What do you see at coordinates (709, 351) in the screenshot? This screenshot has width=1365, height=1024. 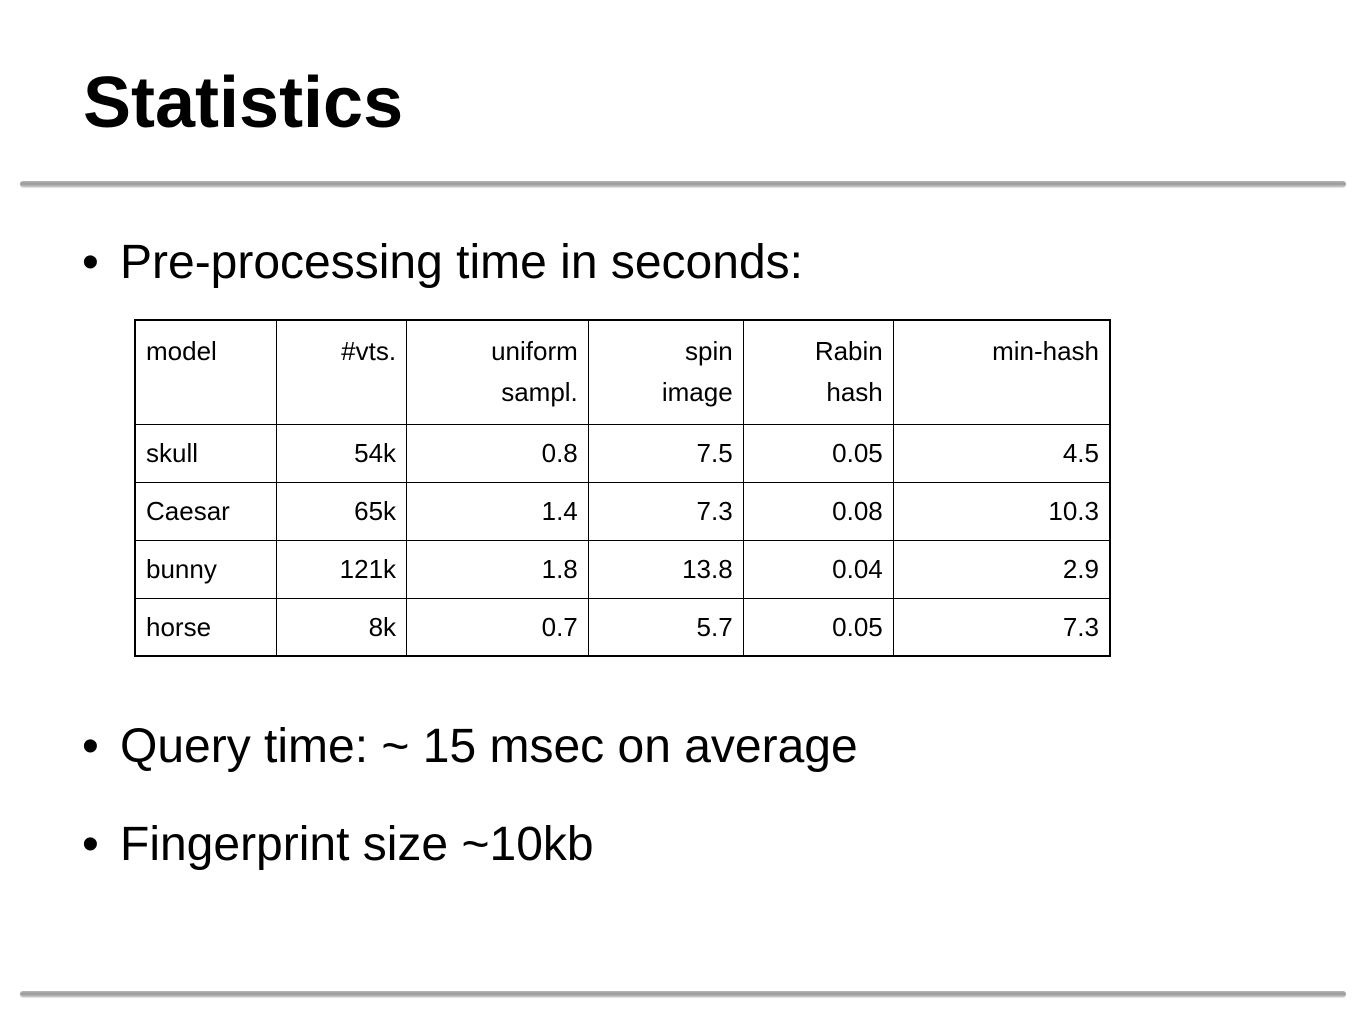 I see `header-text: spin` at bounding box center [709, 351].